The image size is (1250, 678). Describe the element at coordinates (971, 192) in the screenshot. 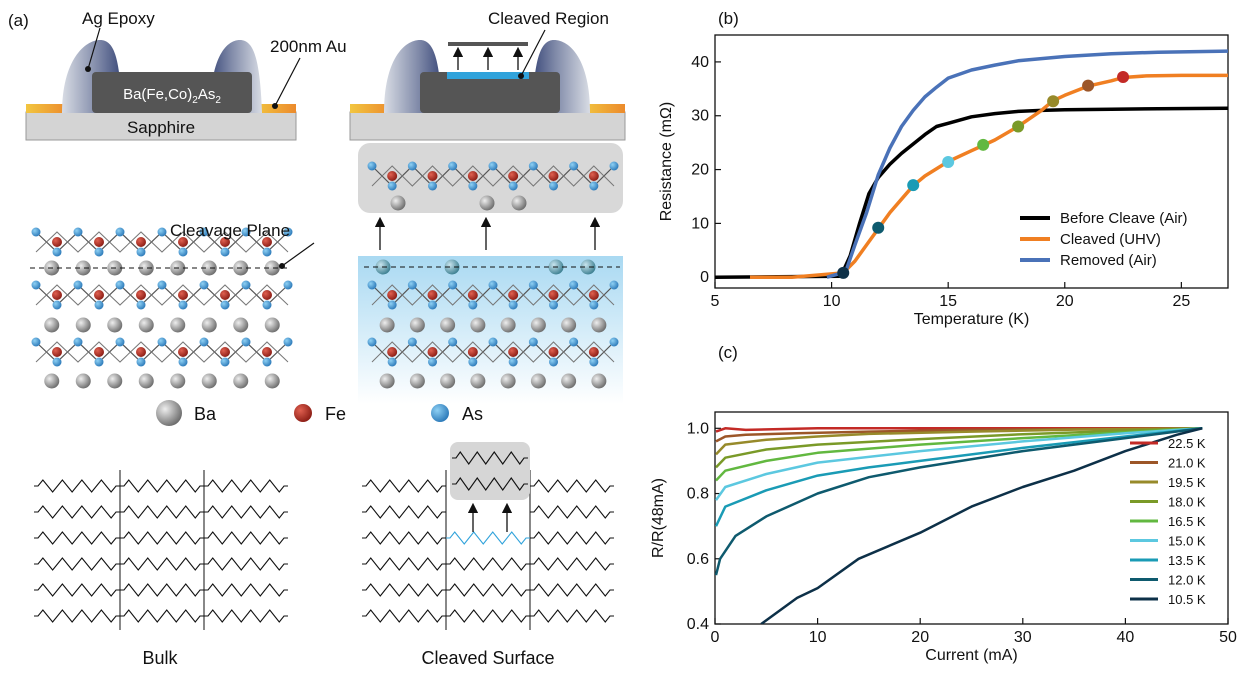

I see `series-line-before-cleave-air-` at that location.